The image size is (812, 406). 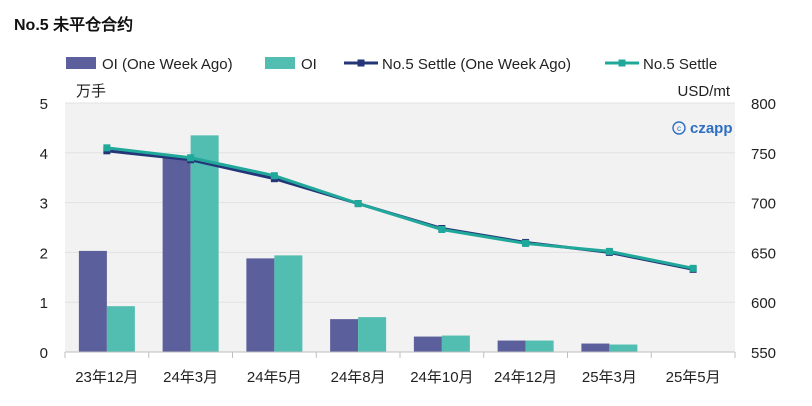 I want to click on legend-label: No.5 Settle (One Week Ago), so click(x=476, y=64).